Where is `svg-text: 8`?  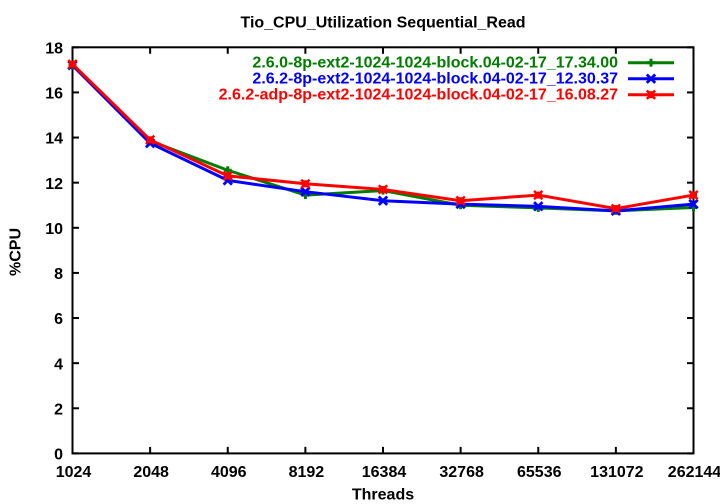
svg-text: 8 is located at coordinates (58, 274).